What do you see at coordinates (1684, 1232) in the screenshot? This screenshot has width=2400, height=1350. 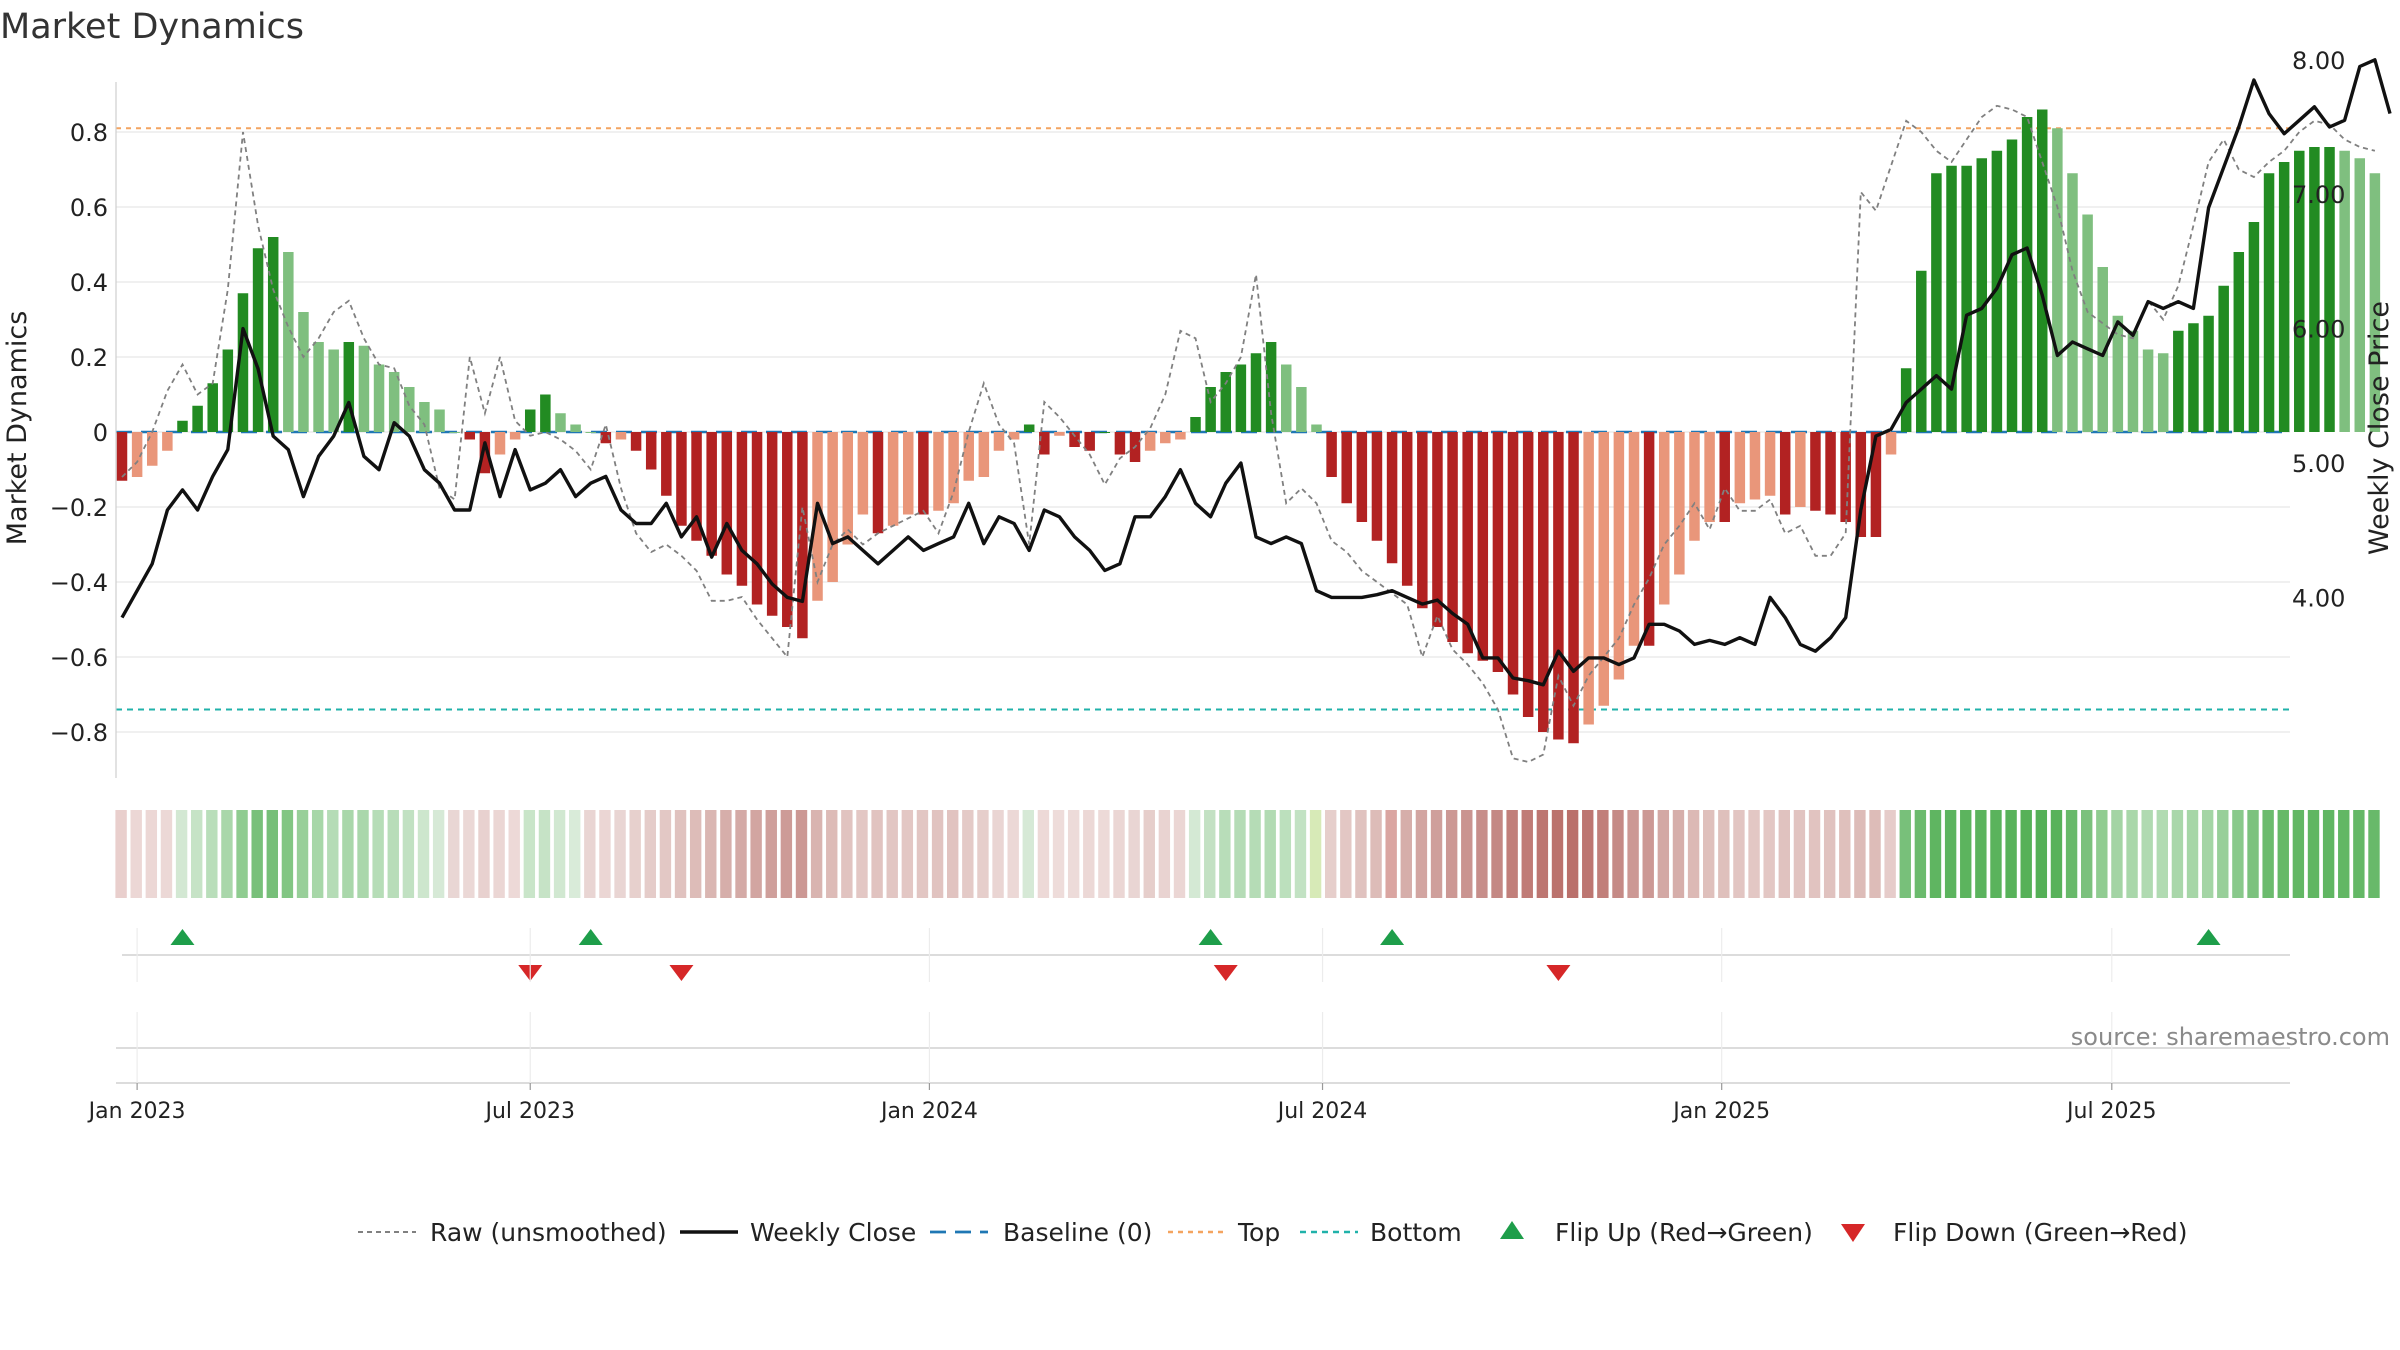 I see `legend-label: Flip Up (Red→Green)` at bounding box center [1684, 1232].